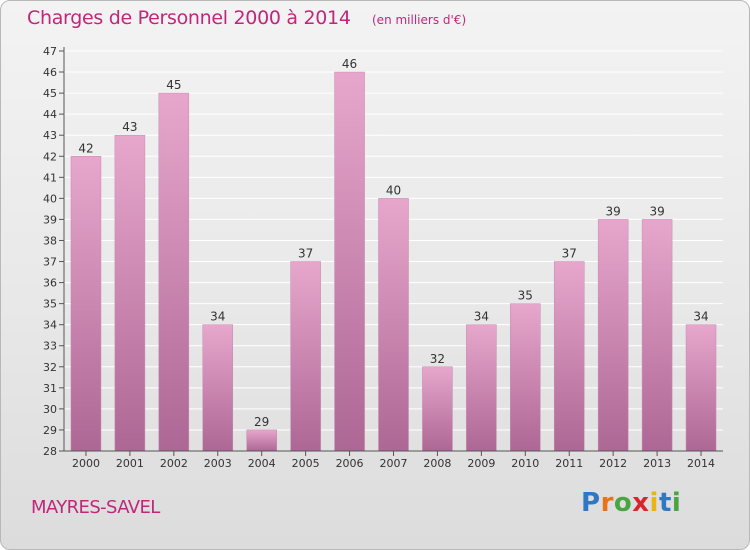  I want to click on data-label: 35, so click(525, 296).